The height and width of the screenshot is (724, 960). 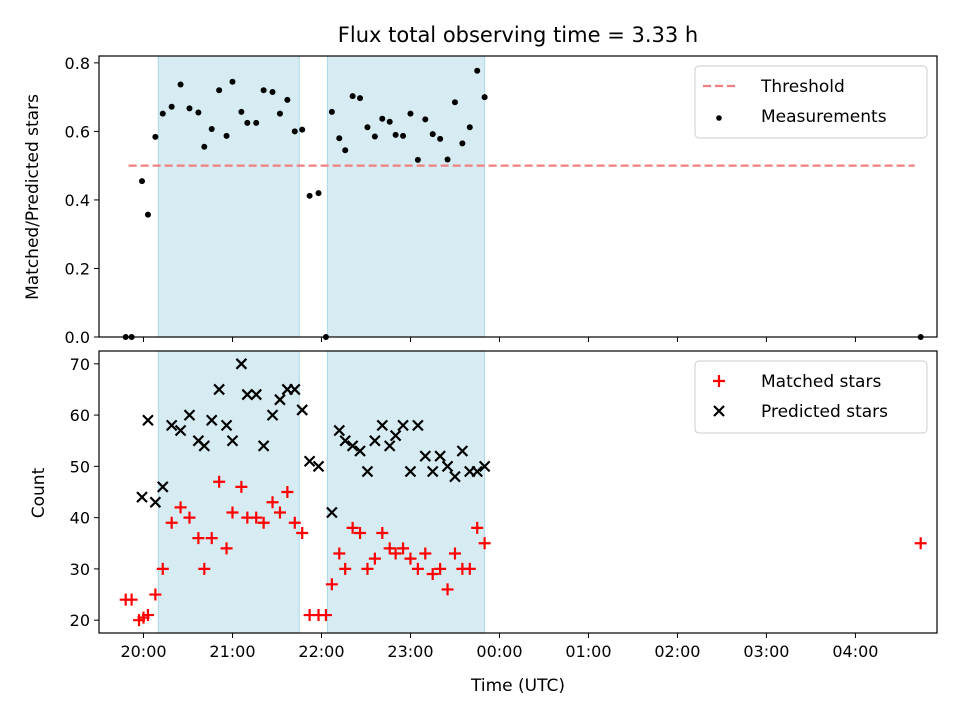 I want to click on bottom-legend-box, so click(x=811, y=397).